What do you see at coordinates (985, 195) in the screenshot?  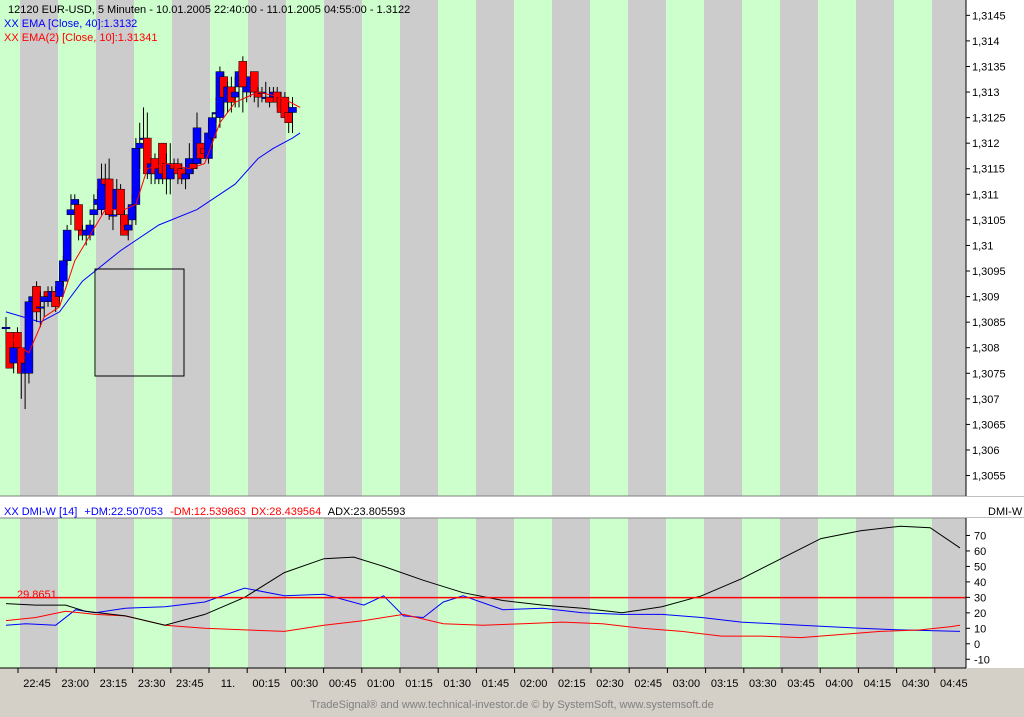 I see `price-tick-label: 1,311` at bounding box center [985, 195].